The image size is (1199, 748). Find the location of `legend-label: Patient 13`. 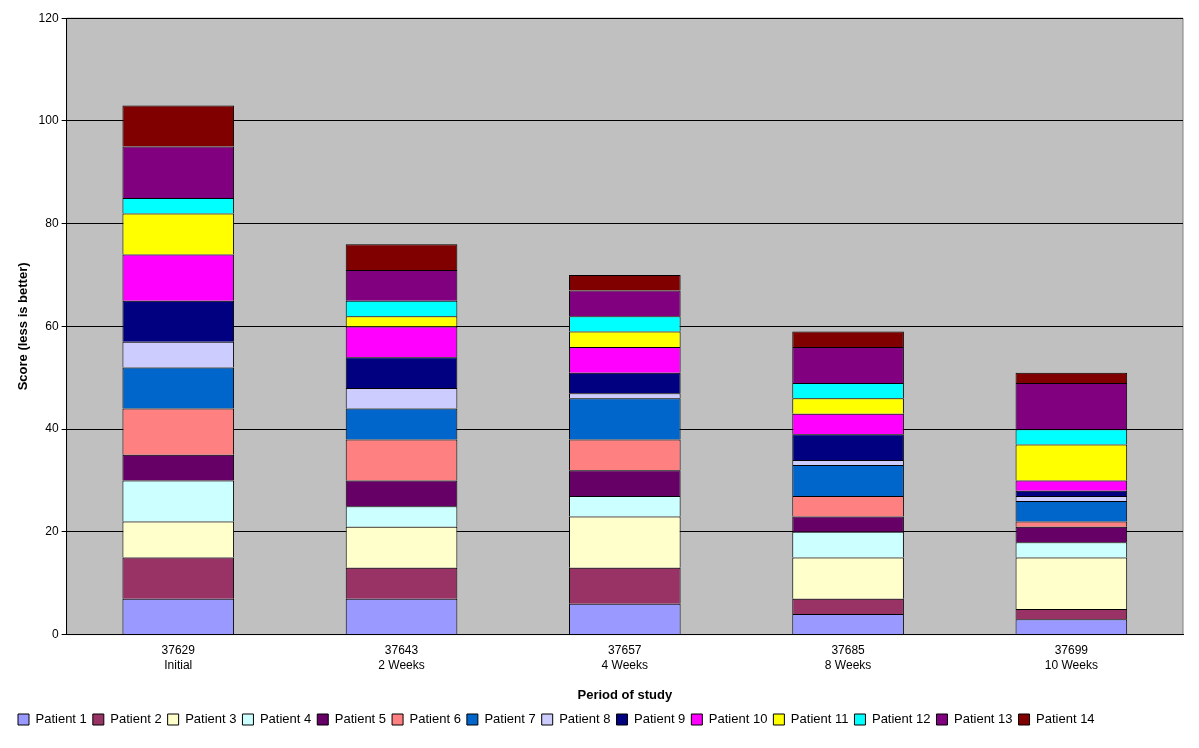

legend-label: Patient 13 is located at coordinates (983, 719).